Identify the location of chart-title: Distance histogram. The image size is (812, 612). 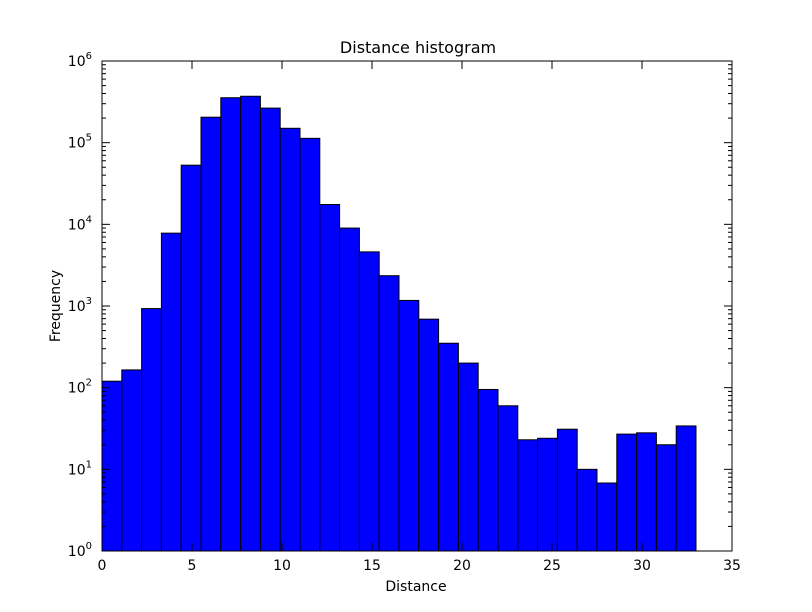
(418, 47).